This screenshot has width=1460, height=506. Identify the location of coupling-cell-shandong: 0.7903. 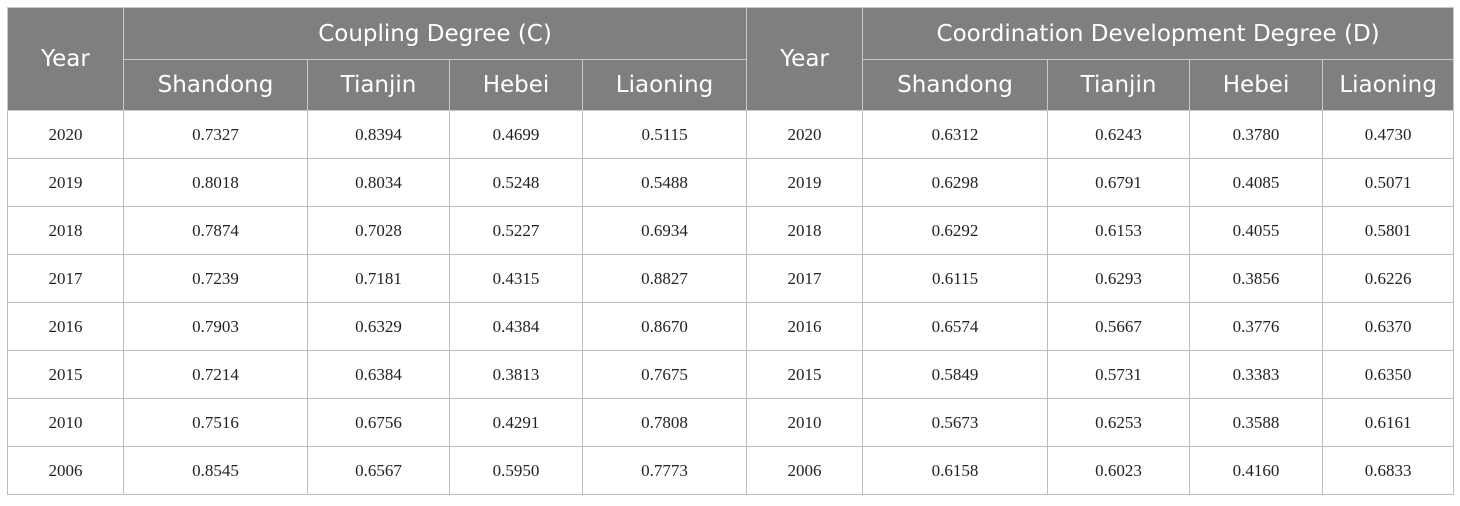
(215, 326).